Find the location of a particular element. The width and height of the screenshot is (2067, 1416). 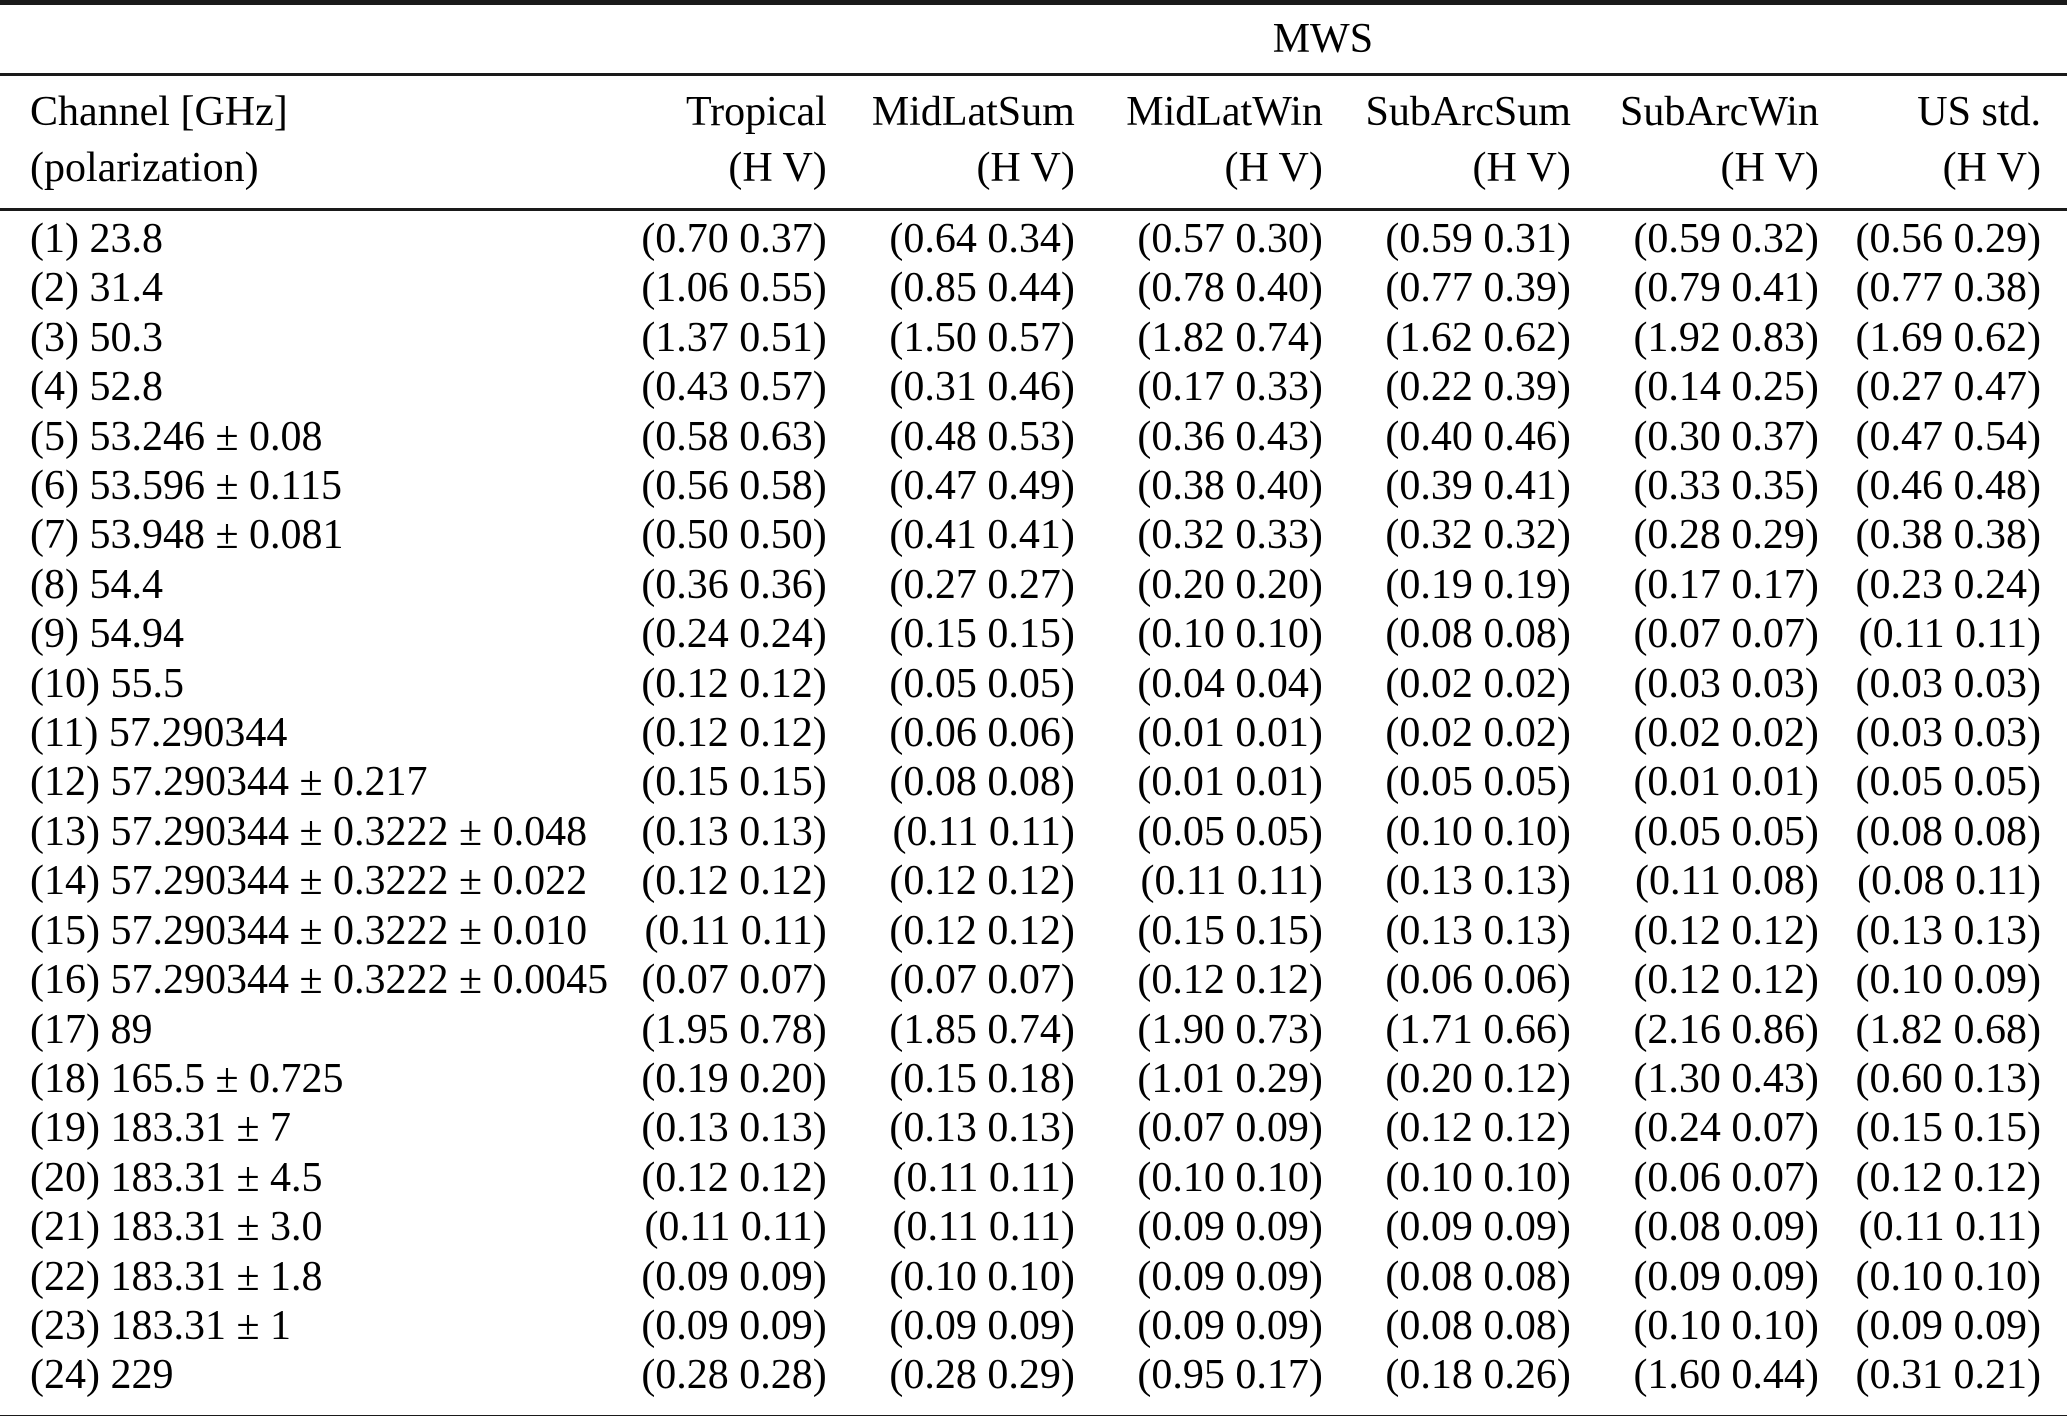

noise-value-cell: (0.33 0.35) is located at coordinates (1726, 486).